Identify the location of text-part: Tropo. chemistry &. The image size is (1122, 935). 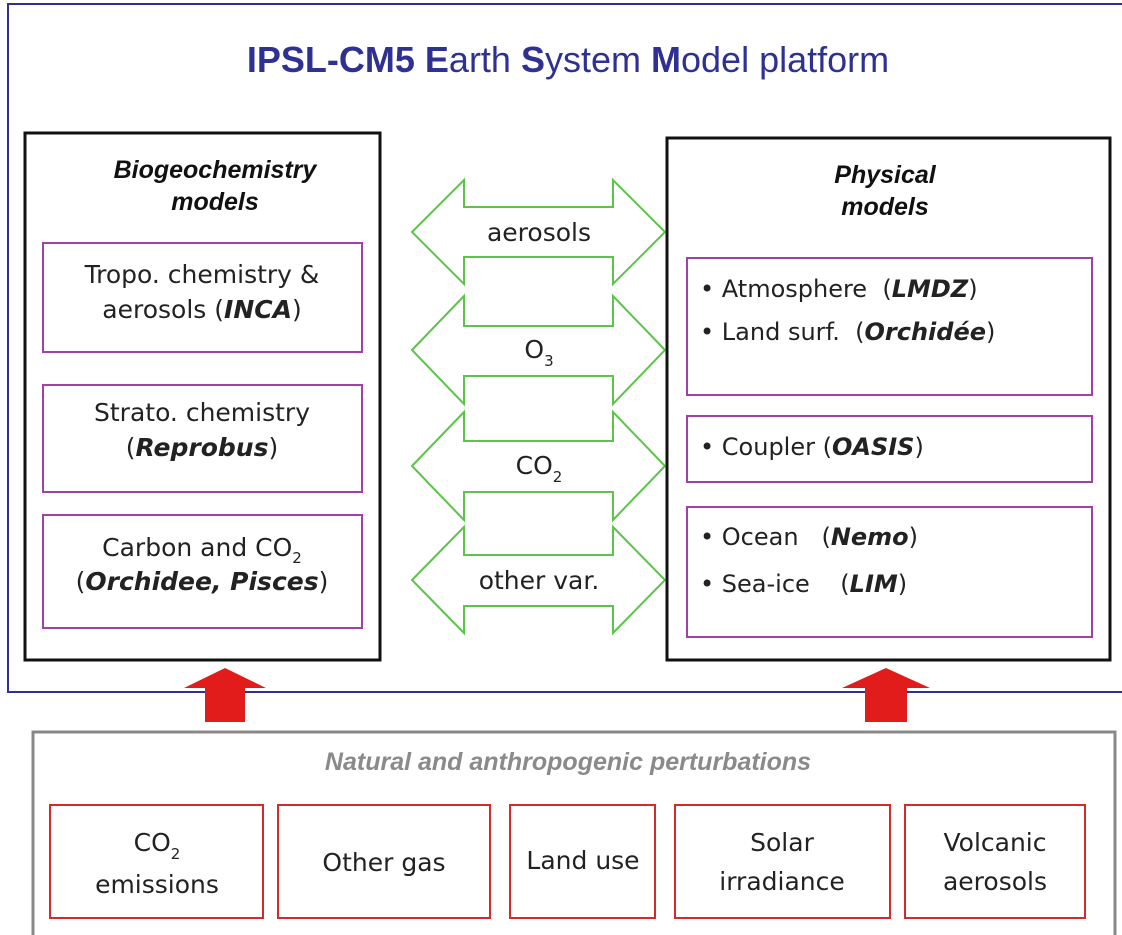
(202, 274).